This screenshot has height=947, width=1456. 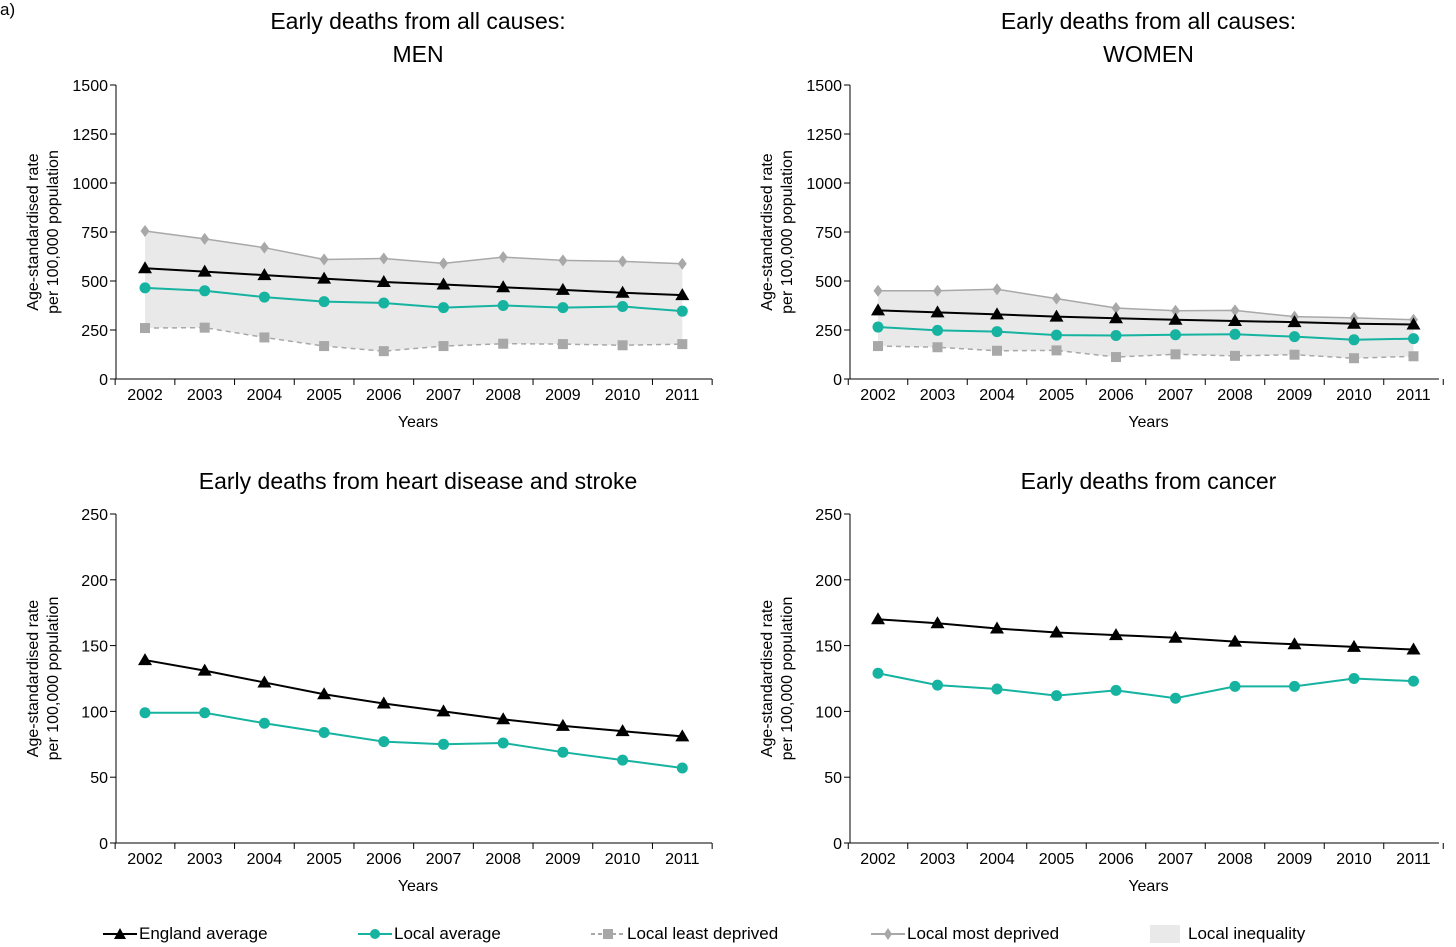 What do you see at coordinates (1235, 859) in the screenshot?
I see `x-tick-label: 2008` at bounding box center [1235, 859].